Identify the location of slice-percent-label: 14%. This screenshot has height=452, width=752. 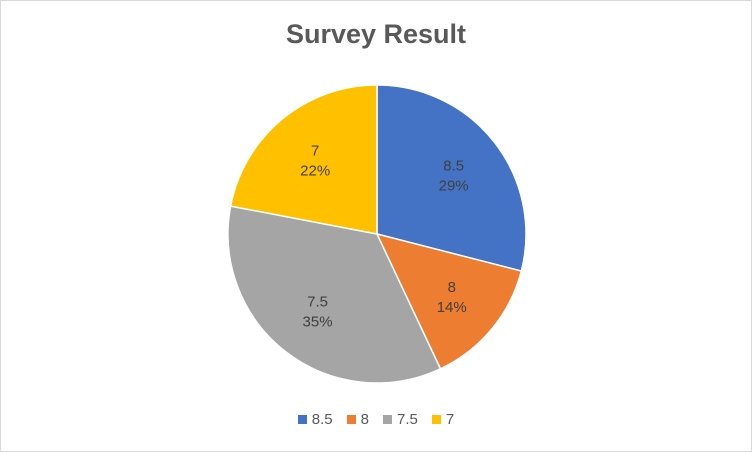
(452, 307).